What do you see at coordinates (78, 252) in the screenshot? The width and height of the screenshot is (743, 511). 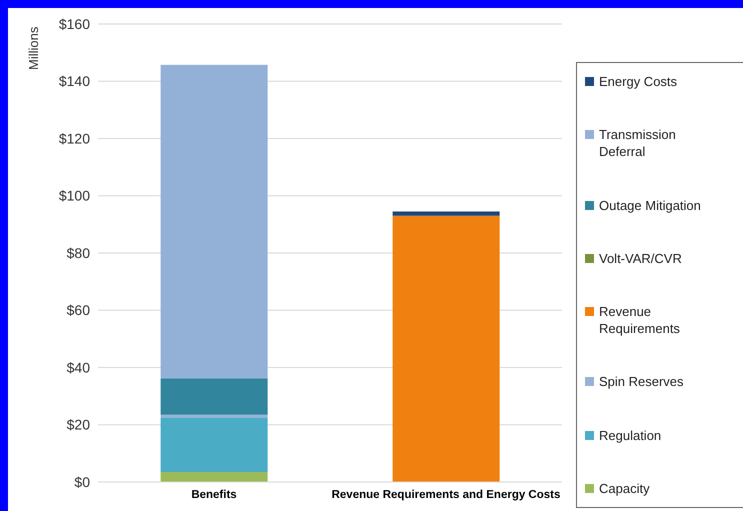 I see `y-tick-label: $80` at bounding box center [78, 252].